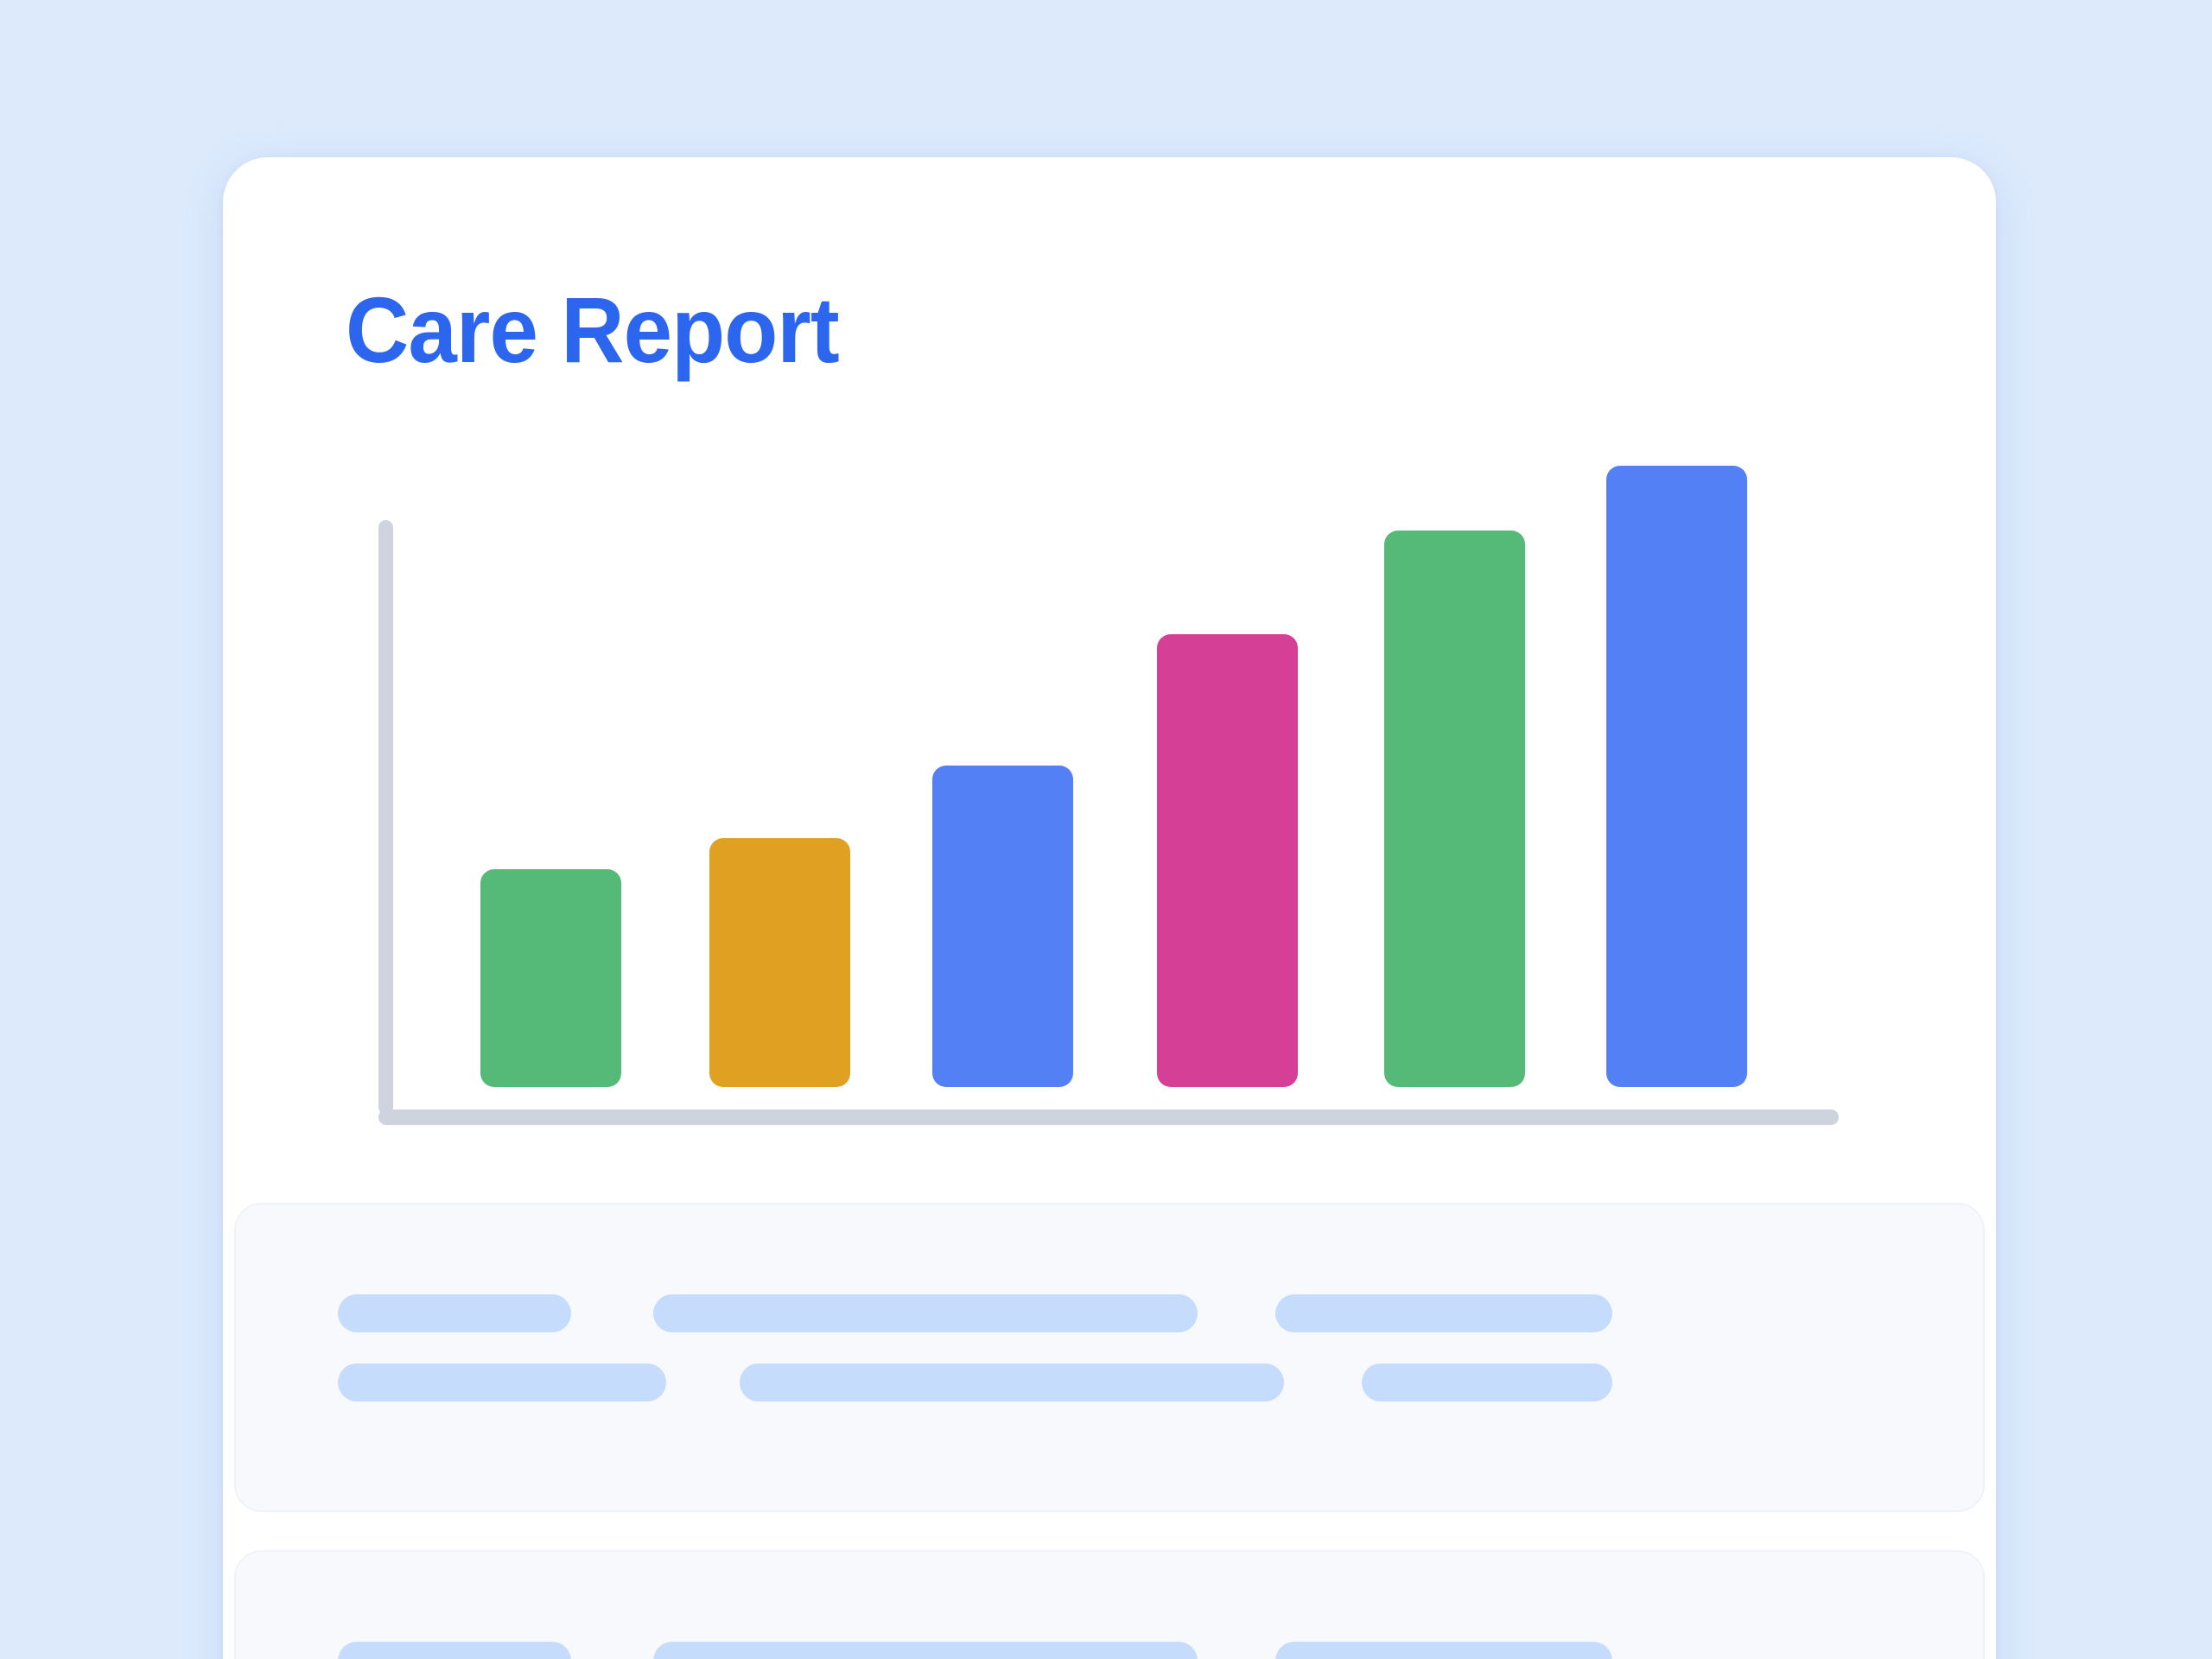 This screenshot has width=2212, height=1659. Describe the element at coordinates (1108, 1117) in the screenshot. I see `chart-x-axis` at that location.